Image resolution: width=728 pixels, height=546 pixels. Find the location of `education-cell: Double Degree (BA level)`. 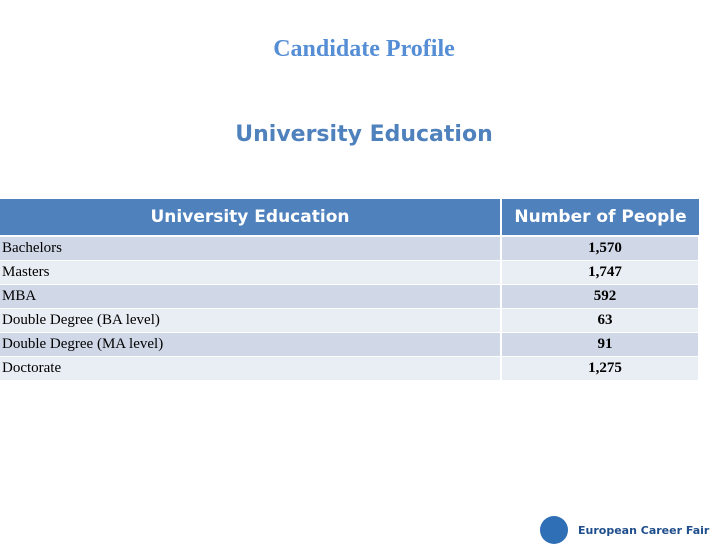

education-cell: Double Degree (BA level) is located at coordinates (251, 320).